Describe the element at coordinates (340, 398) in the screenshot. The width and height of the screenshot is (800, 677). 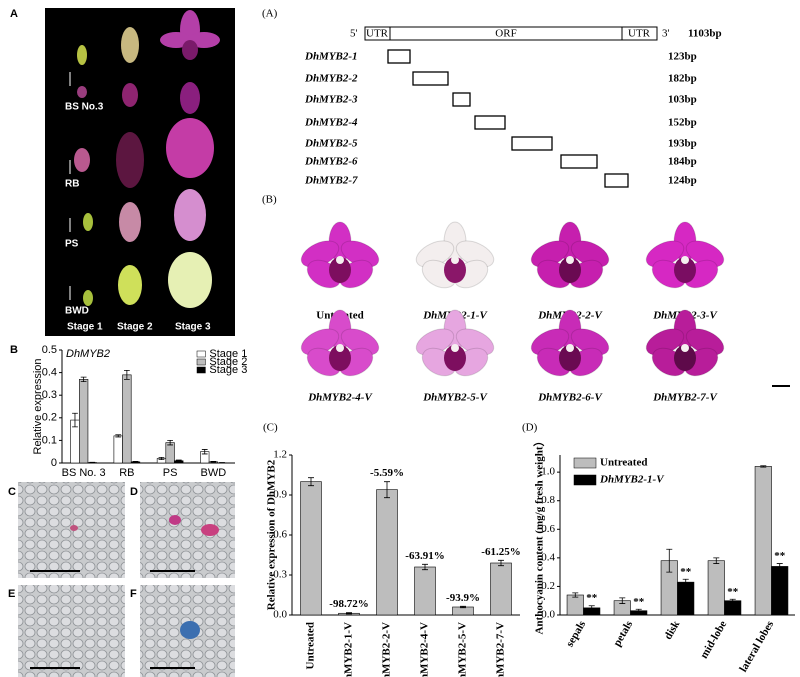
I see `flower-label: DhMYB2-4-V` at that location.